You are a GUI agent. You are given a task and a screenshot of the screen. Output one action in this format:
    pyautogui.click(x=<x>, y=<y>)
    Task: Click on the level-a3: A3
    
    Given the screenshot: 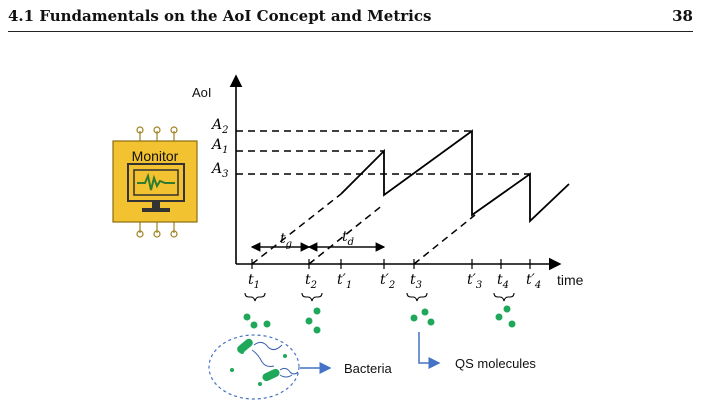 What is the action you would take?
    pyautogui.click(x=219, y=170)
    